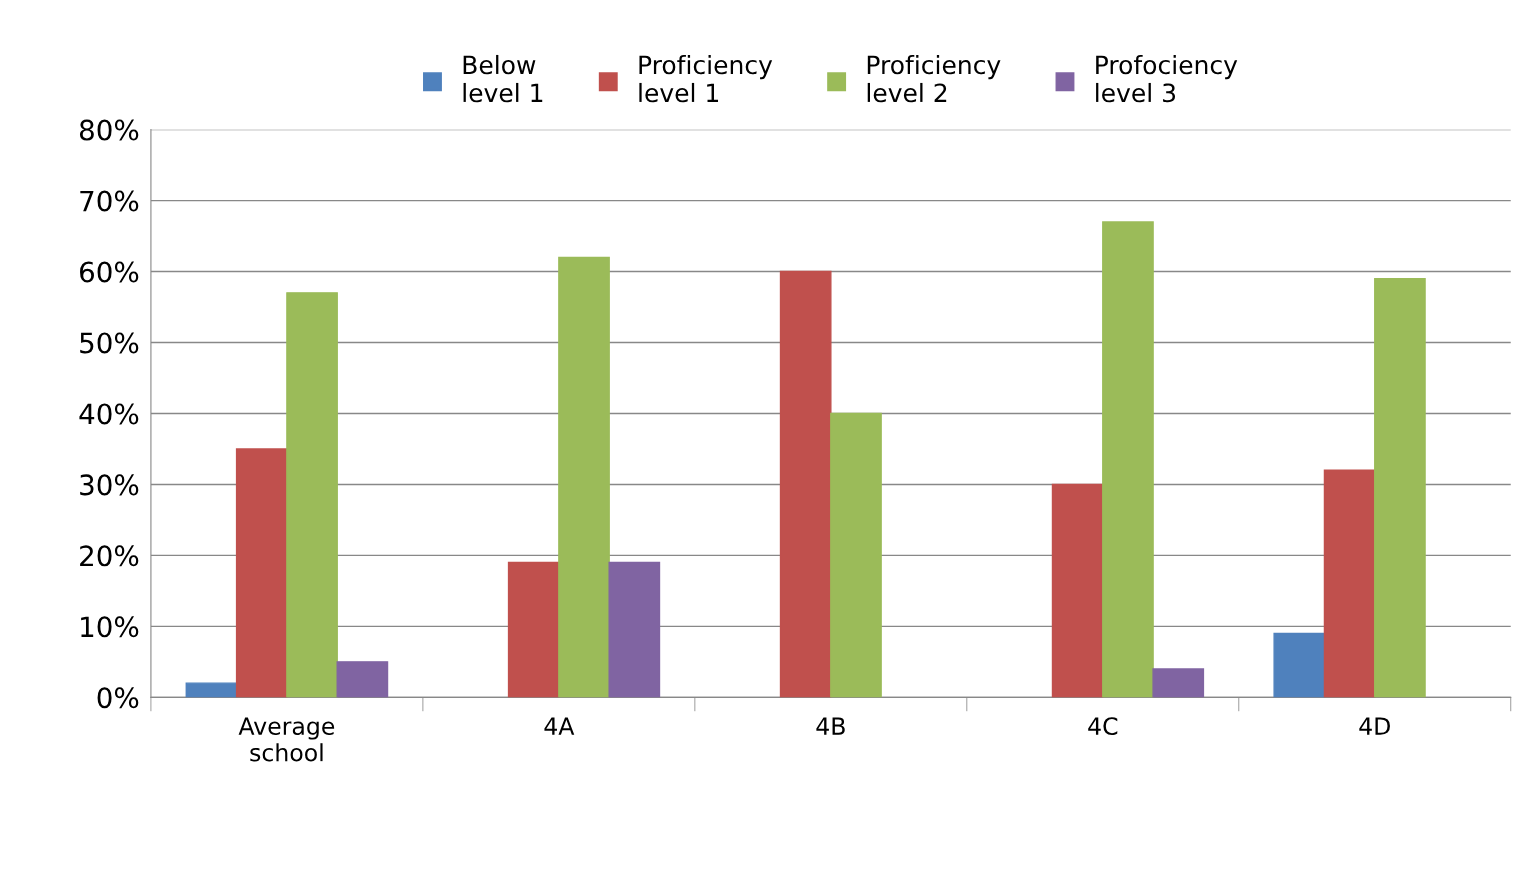 This screenshot has height=894, width=1540. Describe the element at coordinates (503, 78) in the screenshot. I see `legend-label: Below level 1` at that location.